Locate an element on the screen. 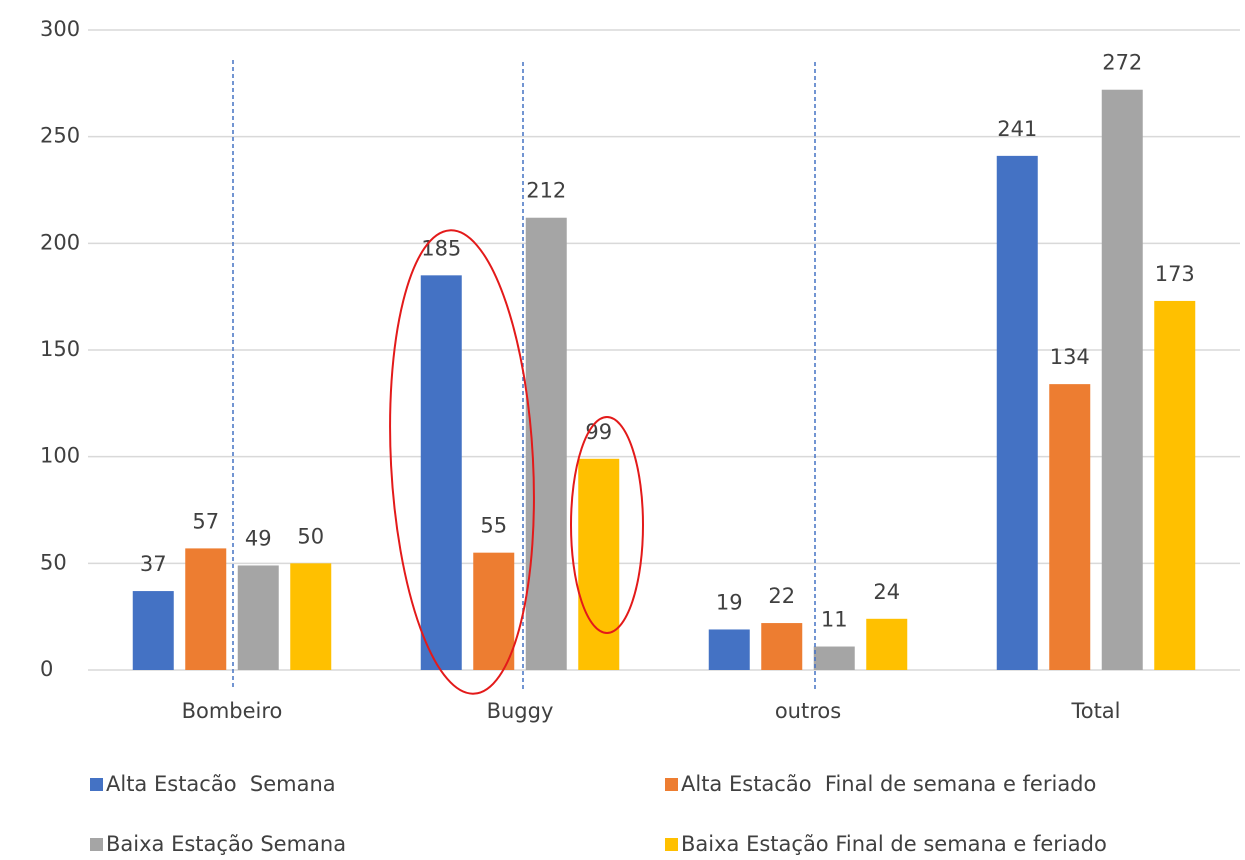 This screenshot has height=860, width=1245. data-label: 24 is located at coordinates (886, 592).